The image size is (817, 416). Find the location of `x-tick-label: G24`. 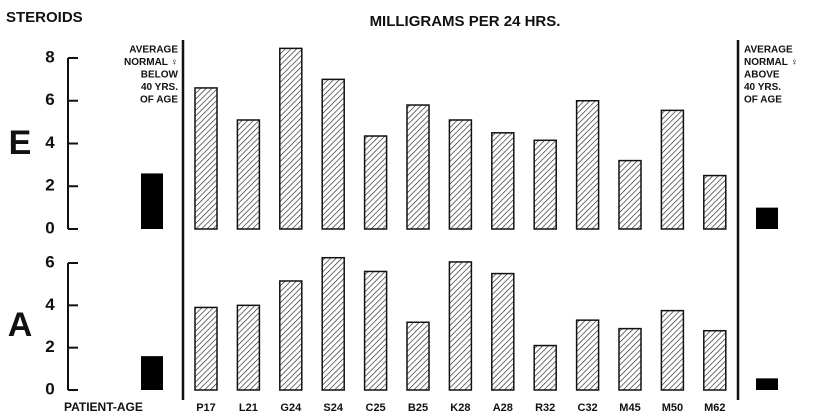

x-tick-label: G24 is located at coordinates (291, 408).